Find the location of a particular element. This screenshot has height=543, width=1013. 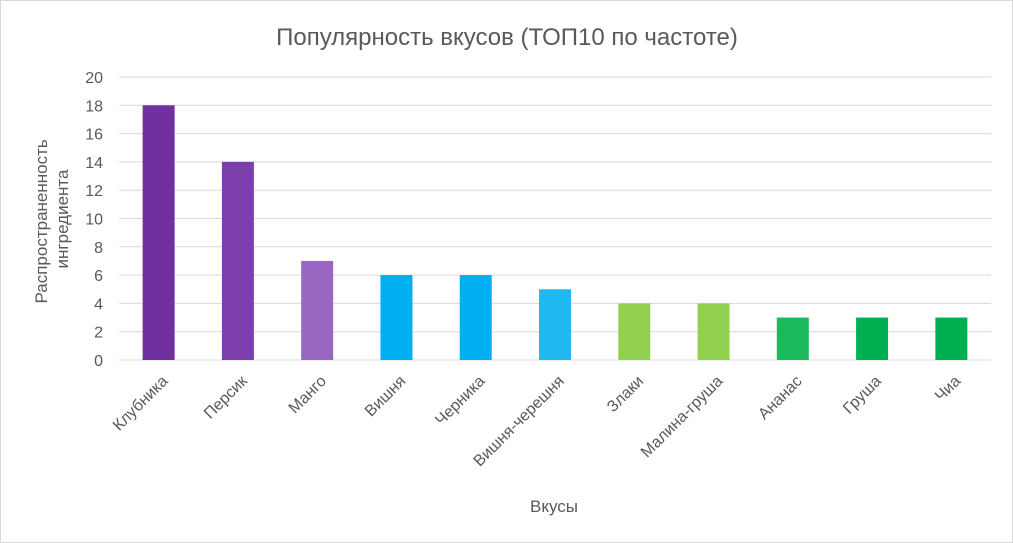

y-tick-label: 10 is located at coordinates (94, 220).